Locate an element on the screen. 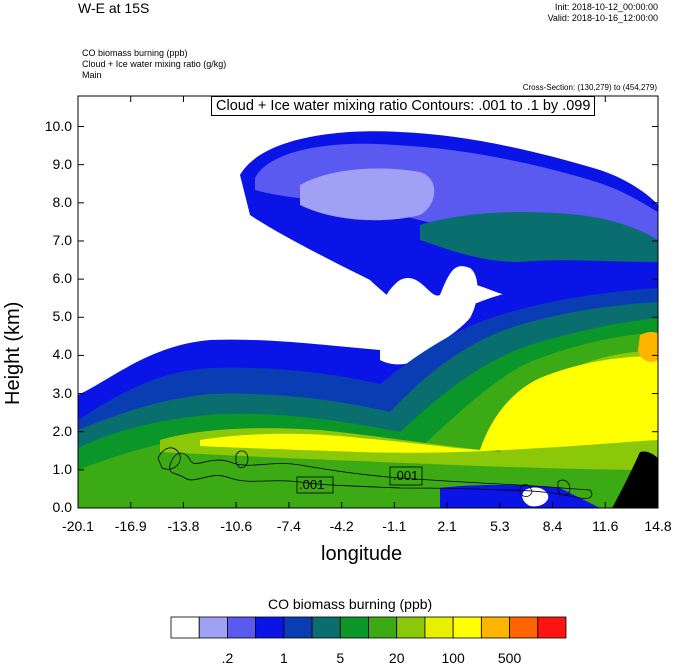  field-co: CO biomass burning (ppb) is located at coordinates (135, 53).